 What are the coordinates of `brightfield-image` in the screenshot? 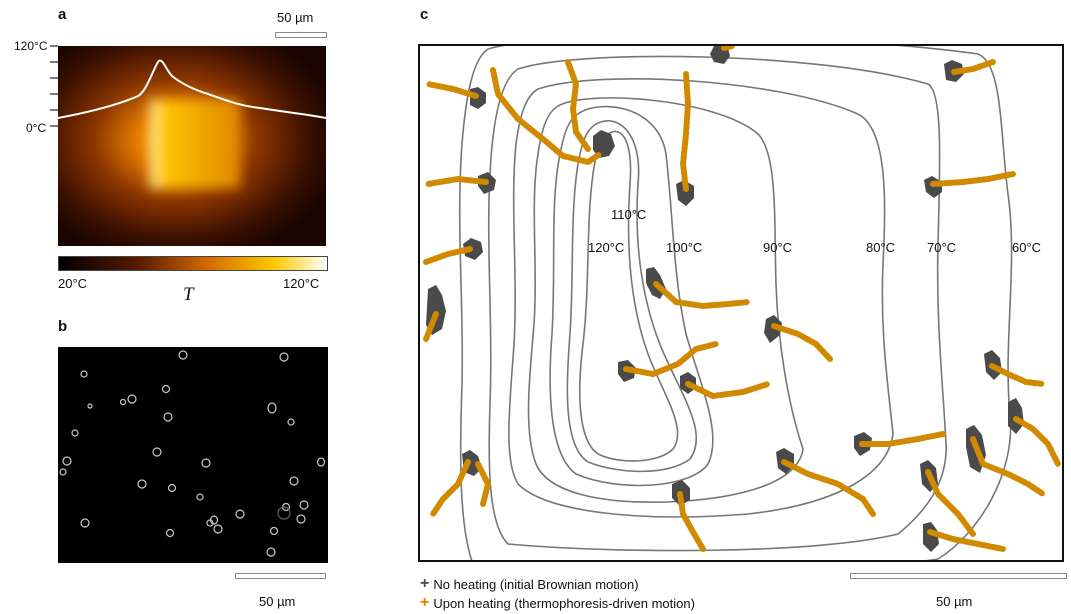 It's located at (193, 455).